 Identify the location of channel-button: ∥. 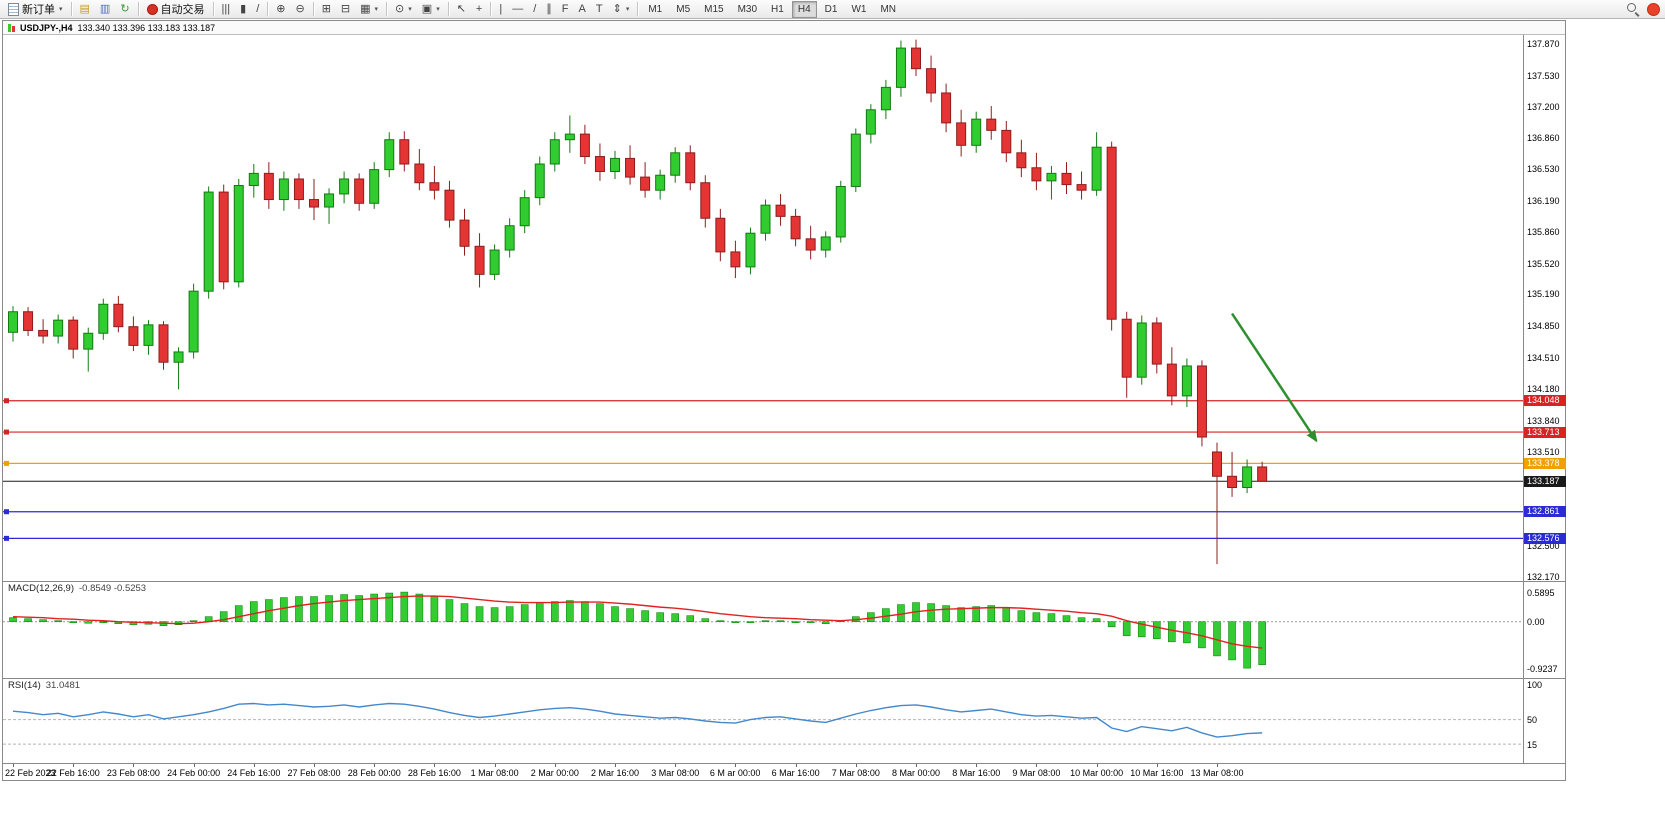
(549, 9).